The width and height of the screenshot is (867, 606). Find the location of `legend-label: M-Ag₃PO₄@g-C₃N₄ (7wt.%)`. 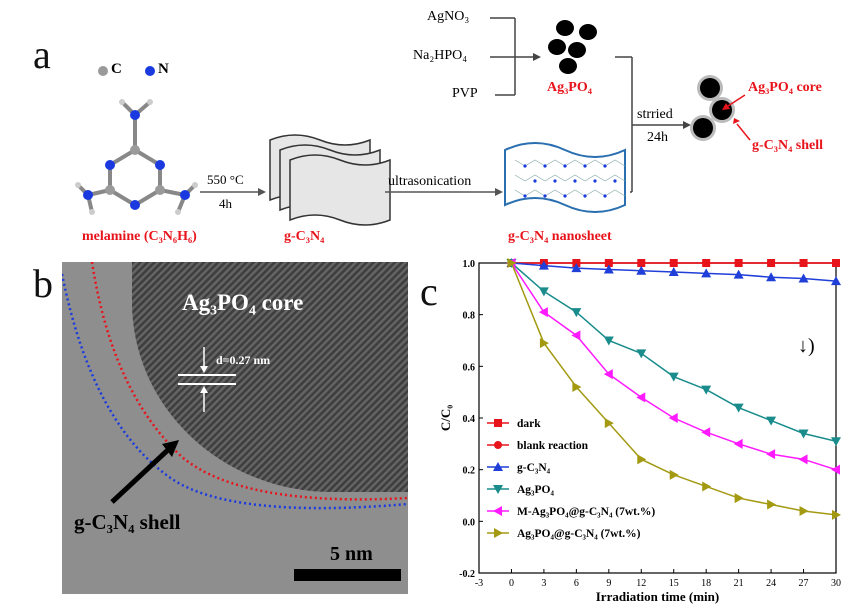

legend-label: M-Ag₃PO₄@g-C₃N₄ (7wt.%) is located at coordinates (586, 512).